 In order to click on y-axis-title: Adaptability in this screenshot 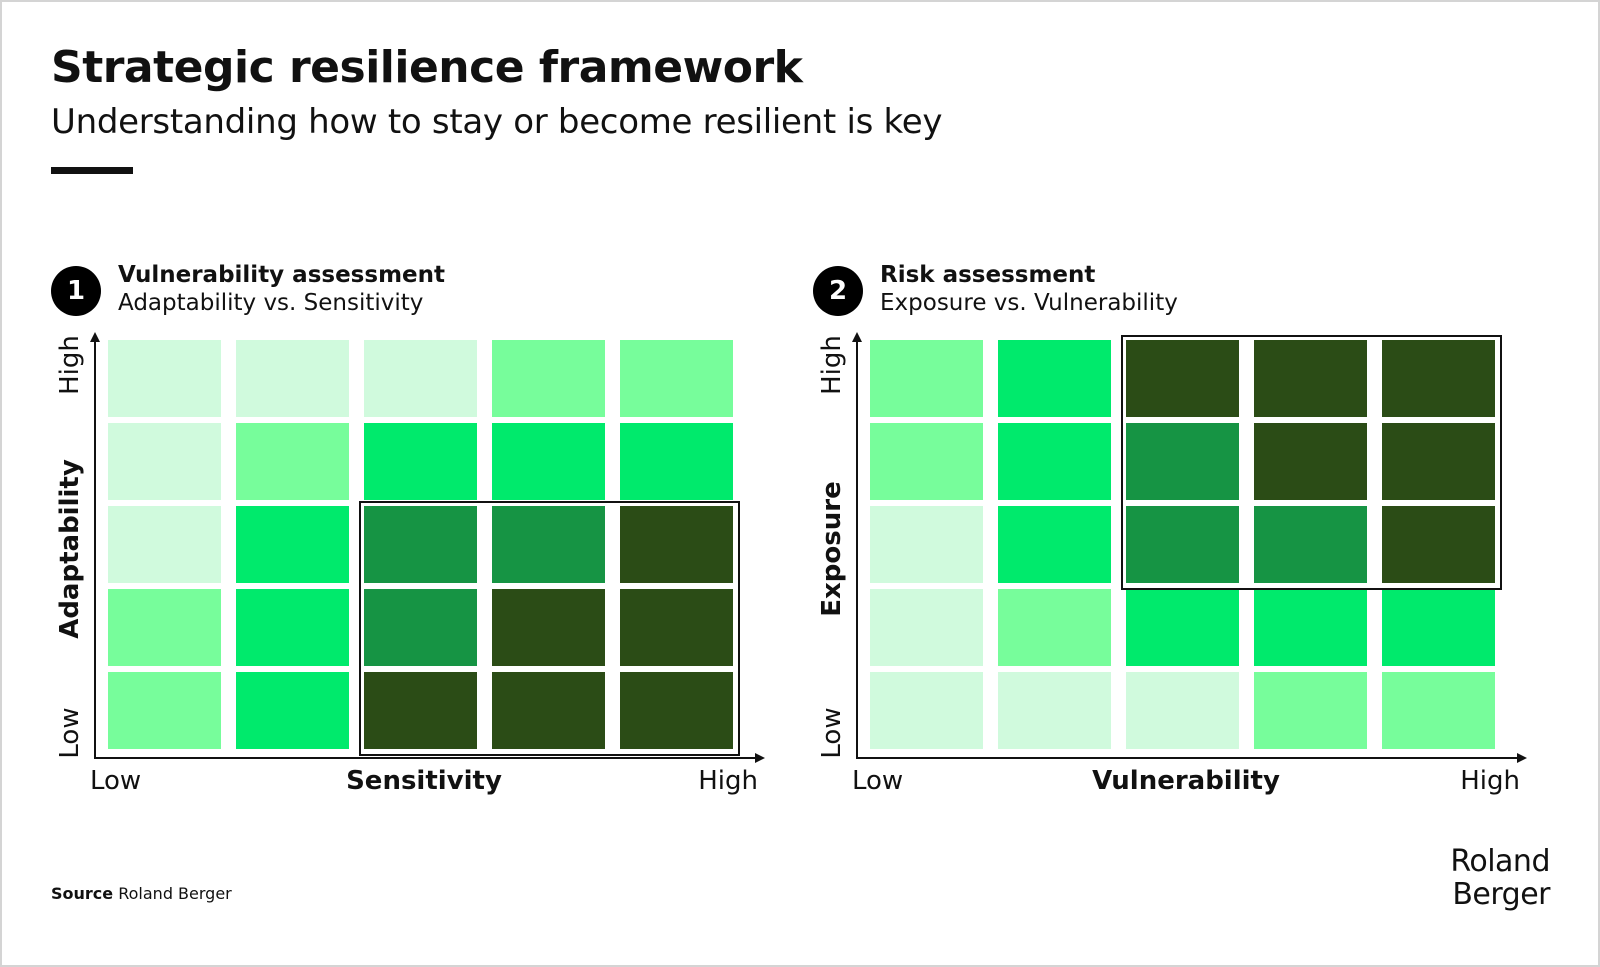, I will do `click(70, 549)`.